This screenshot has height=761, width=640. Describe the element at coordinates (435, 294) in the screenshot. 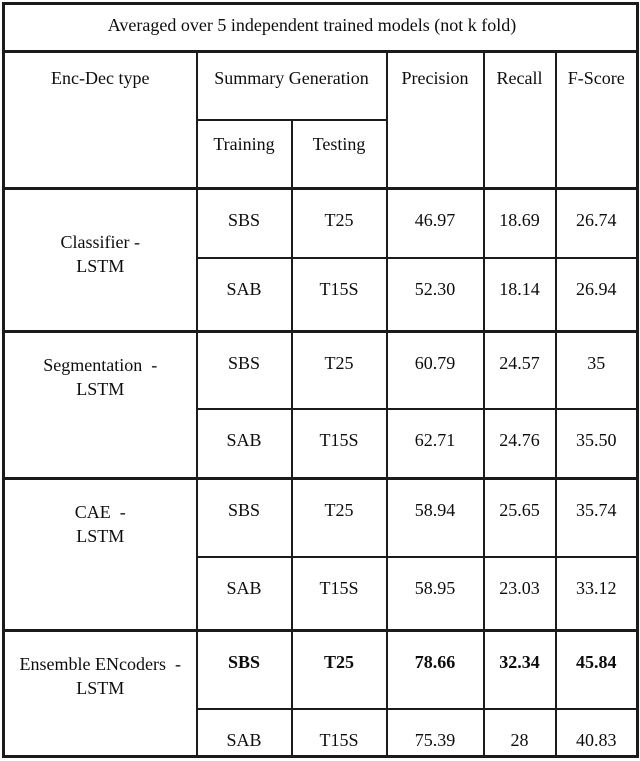

I see `cell-precision: 52.30` at that location.